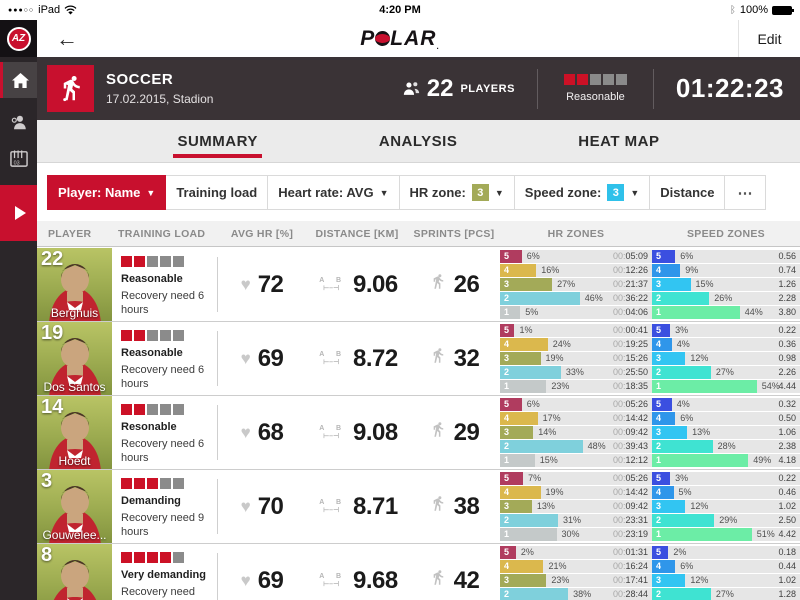 Image resolution: width=800 pixels, height=600 pixels. Describe the element at coordinates (576, 344) in the screenshot. I see `hr-zone-row-4: 4 24% 00:19:25` at that location.